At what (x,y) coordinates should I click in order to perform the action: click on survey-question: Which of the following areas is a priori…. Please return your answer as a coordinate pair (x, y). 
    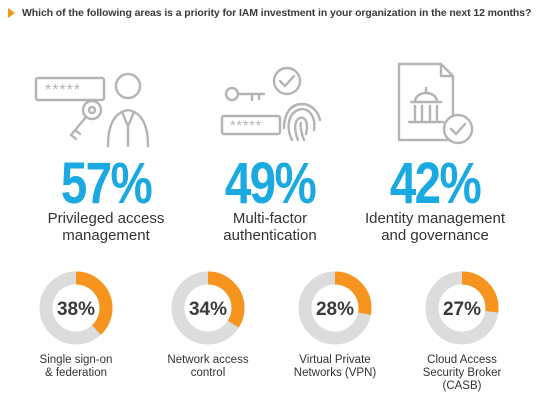
    Looking at the image, I should click on (277, 13).